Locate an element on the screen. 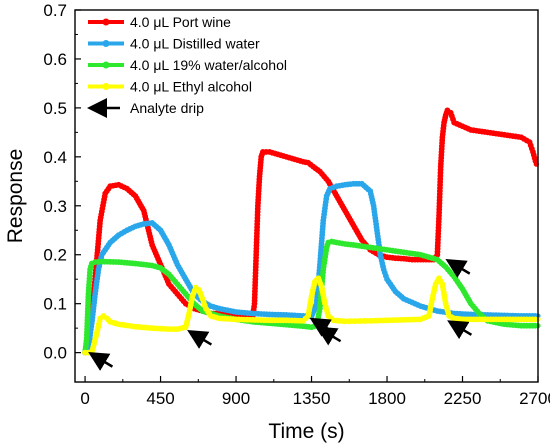  y-axis-title: Response is located at coordinates (15, 196).